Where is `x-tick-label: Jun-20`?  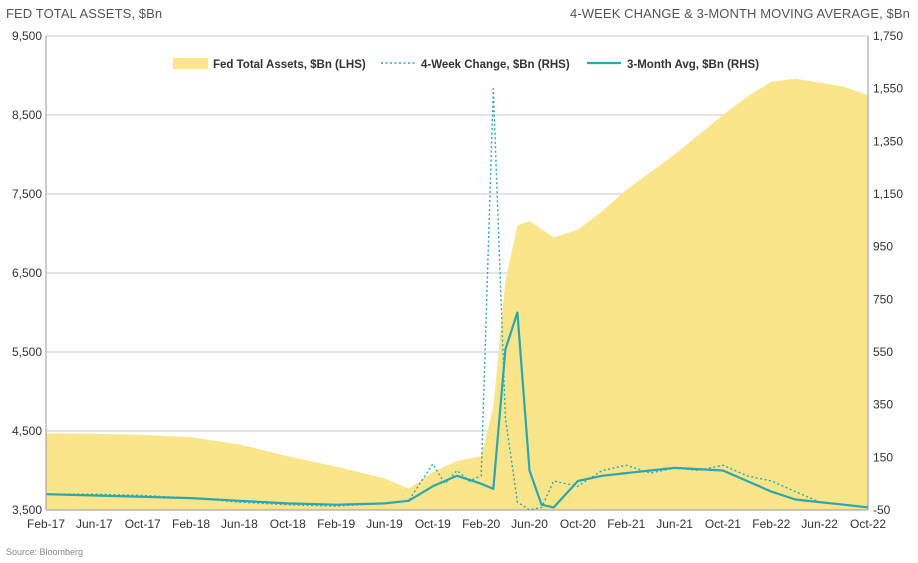 x-tick-label: Jun-20 is located at coordinates (529, 524).